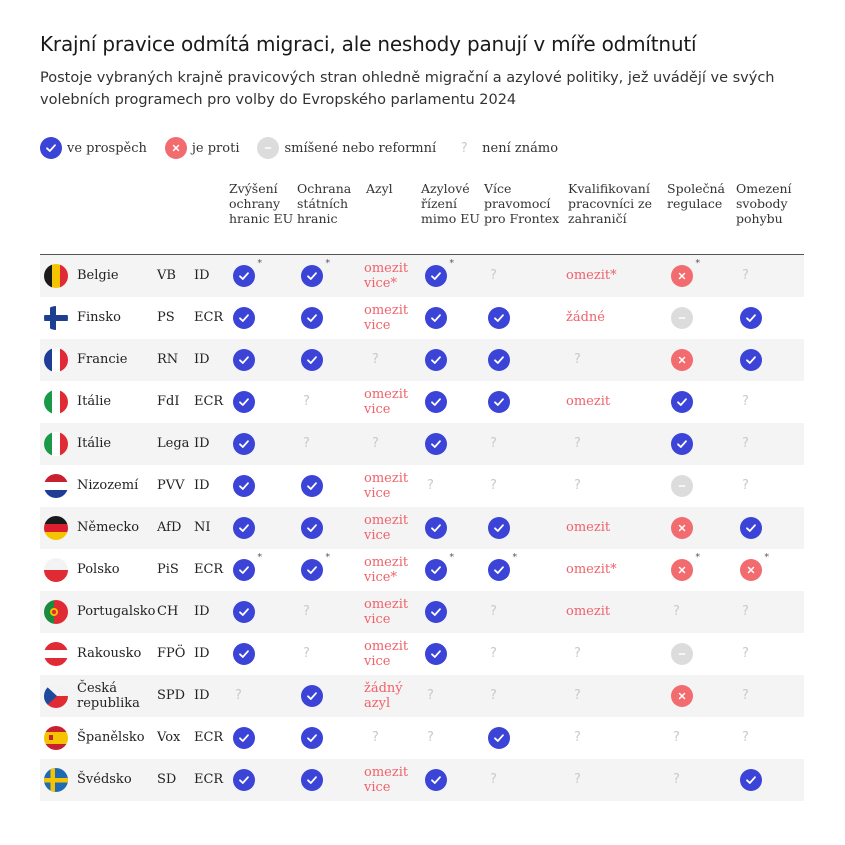 This screenshot has width=845, height=845. What do you see at coordinates (209, 317) in the screenshot?
I see `group-cell: ECR` at bounding box center [209, 317].